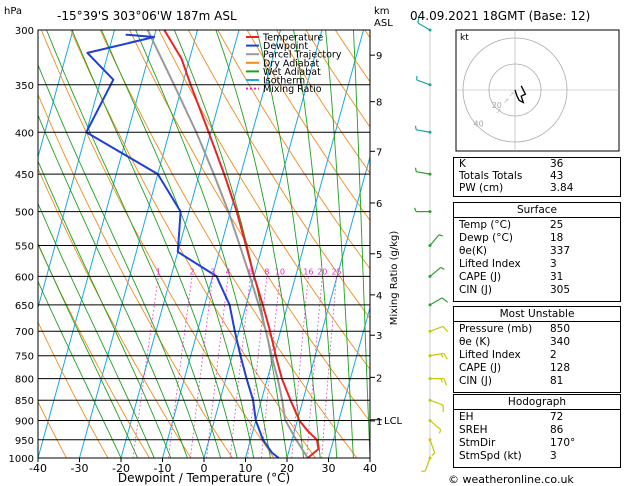 This screenshot has width=629, height=486. Describe the element at coordinates (480, 368) in the screenshot. I see `mu-cape-label: CAPE (J)` at that location.